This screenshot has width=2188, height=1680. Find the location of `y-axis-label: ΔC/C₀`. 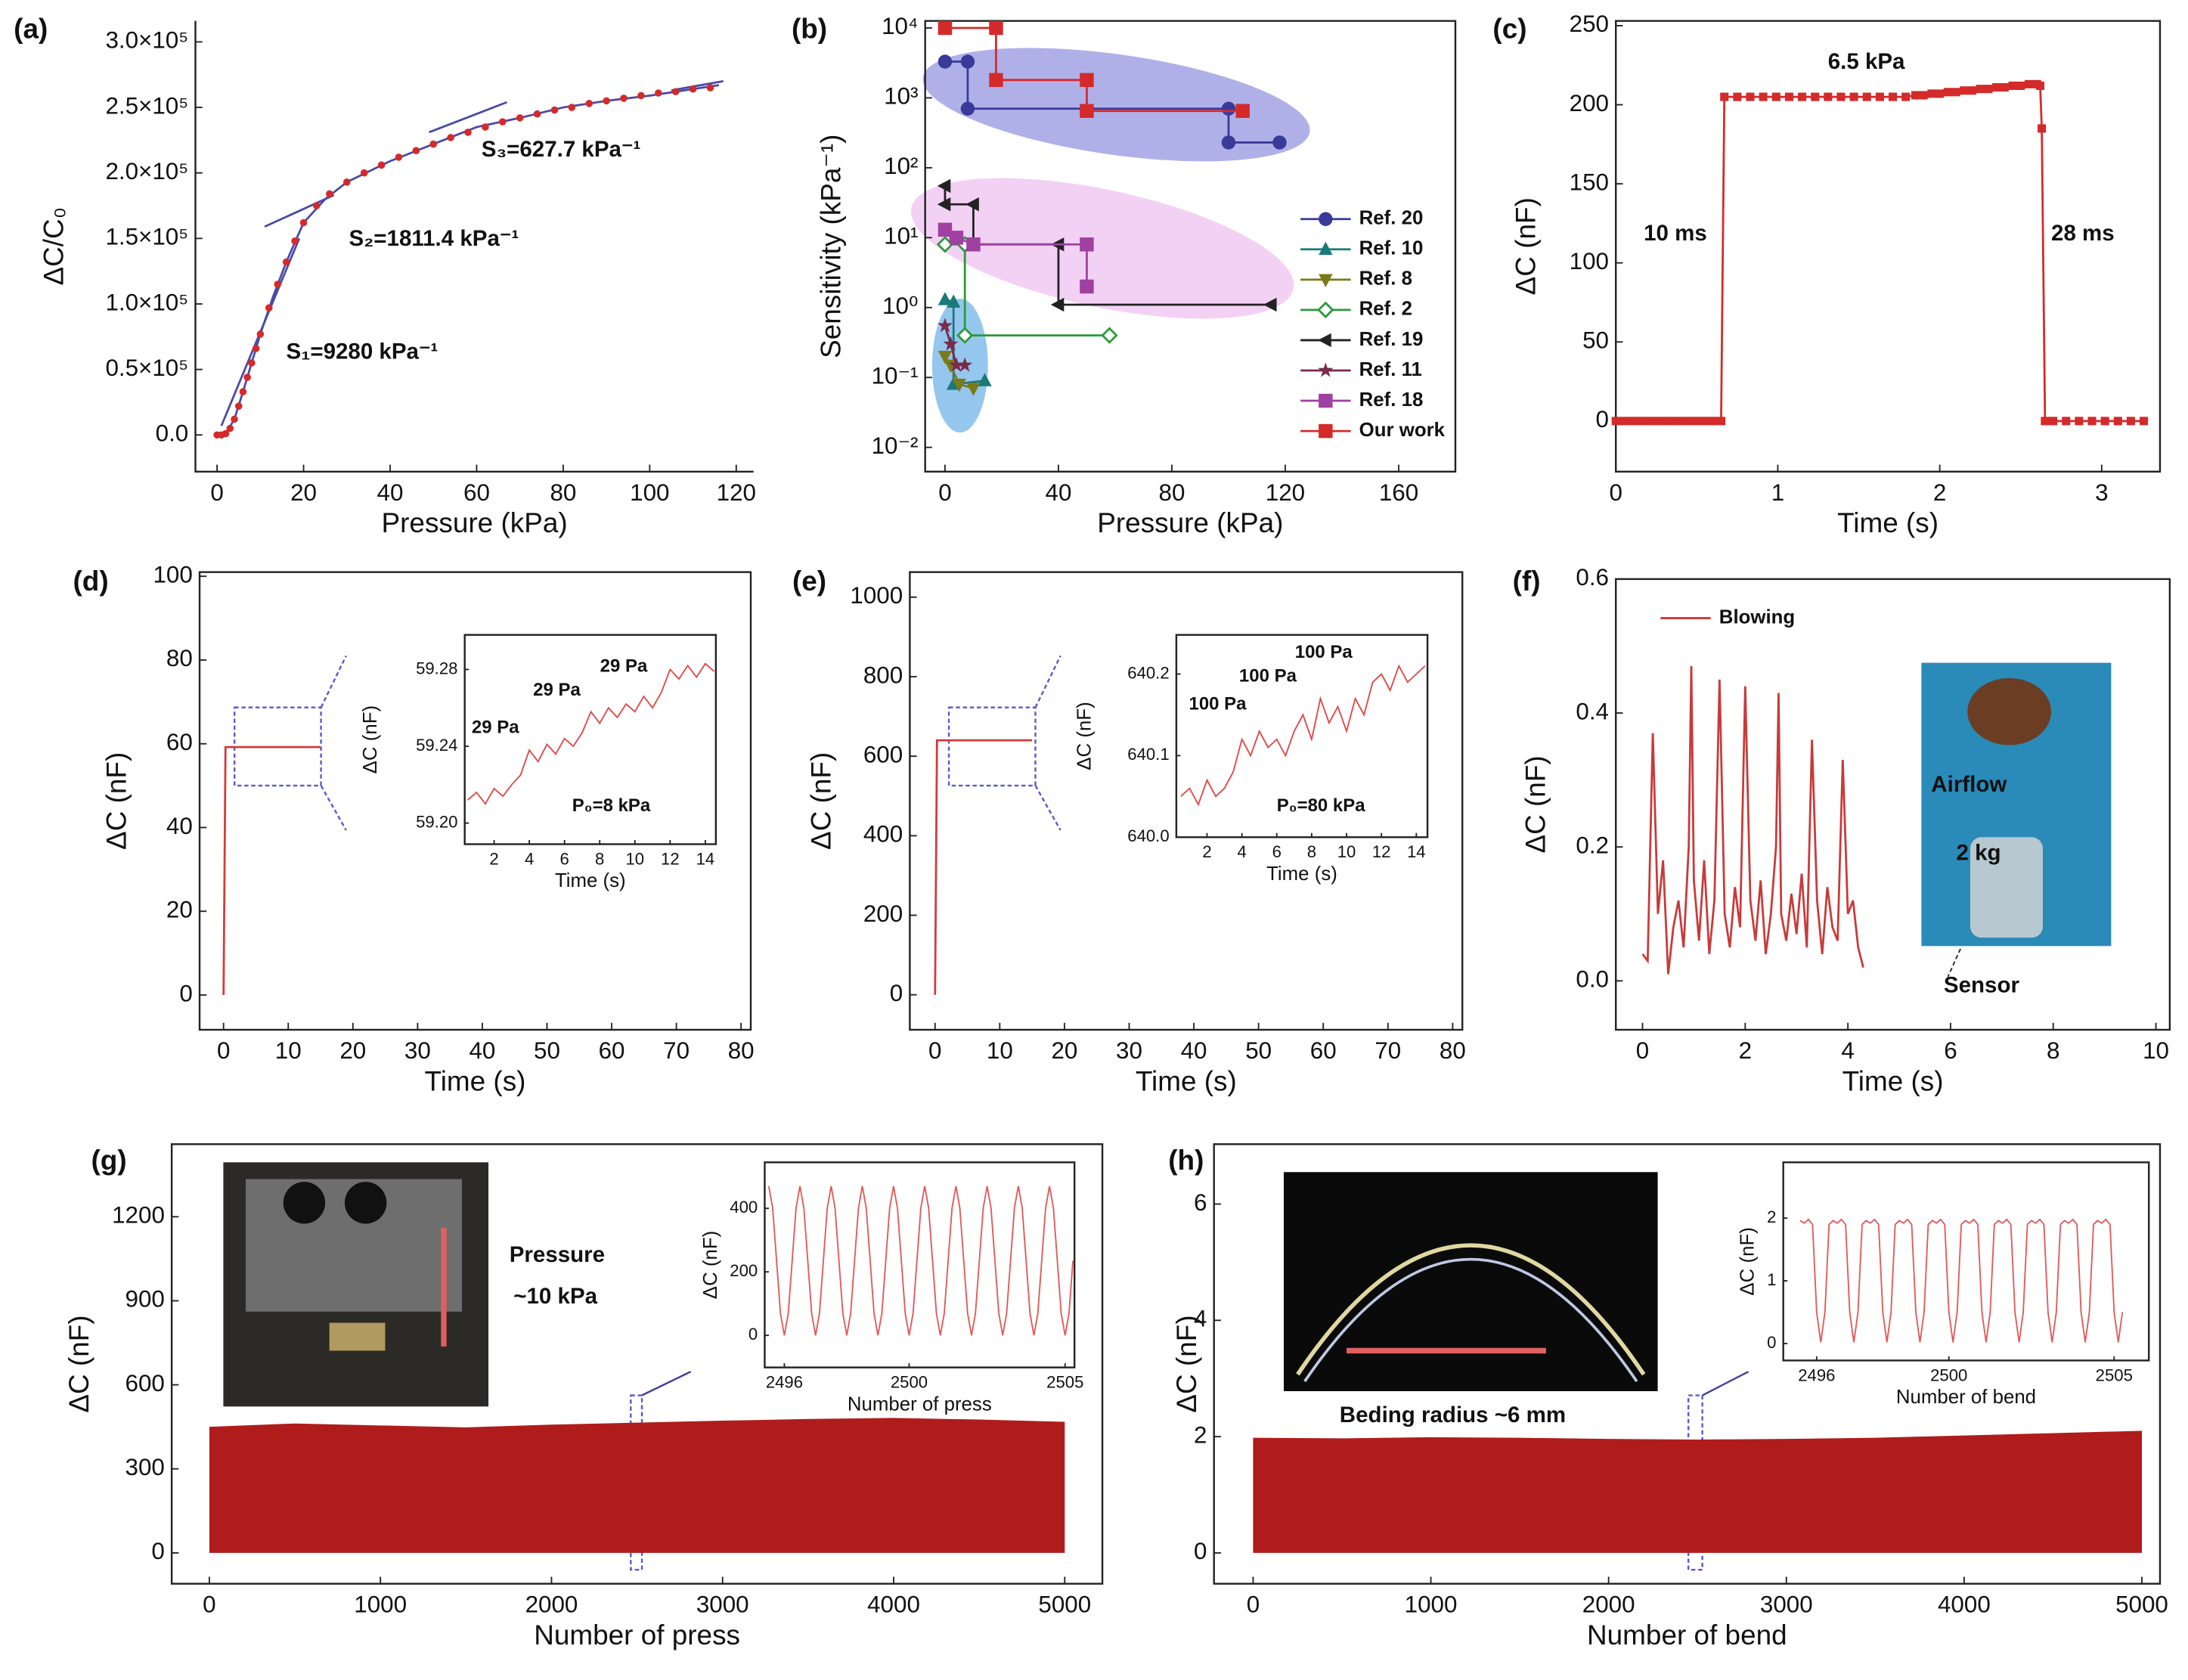

y-axis-label: ΔC/C₀ is located at coordinates (54, 246).